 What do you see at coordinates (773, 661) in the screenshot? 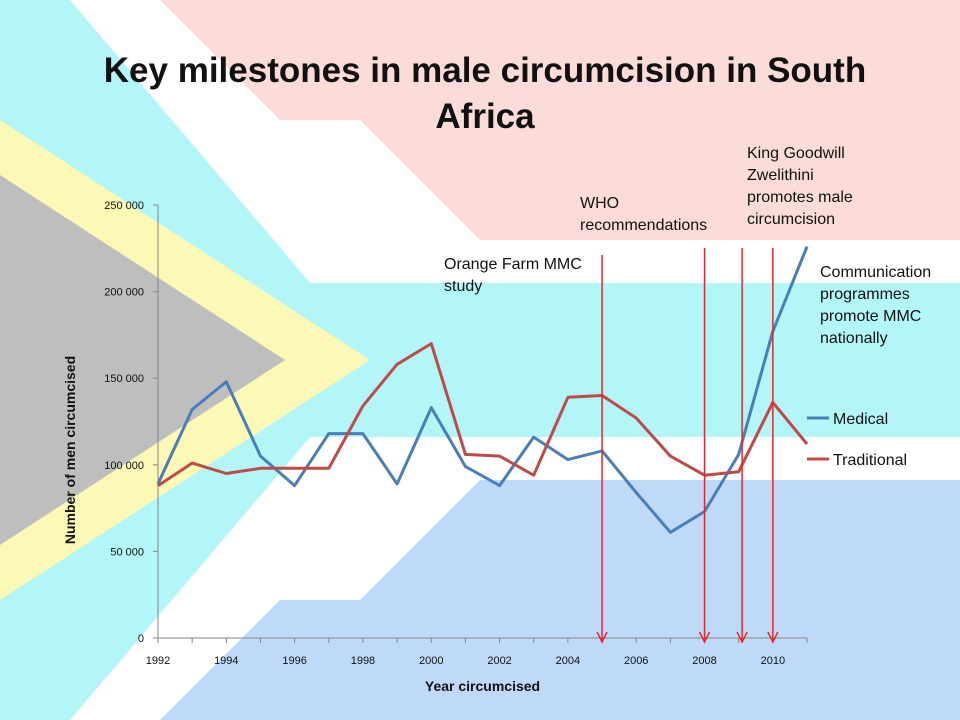
I see `x-tick-label: 2010` at bounding box center [773, 661].